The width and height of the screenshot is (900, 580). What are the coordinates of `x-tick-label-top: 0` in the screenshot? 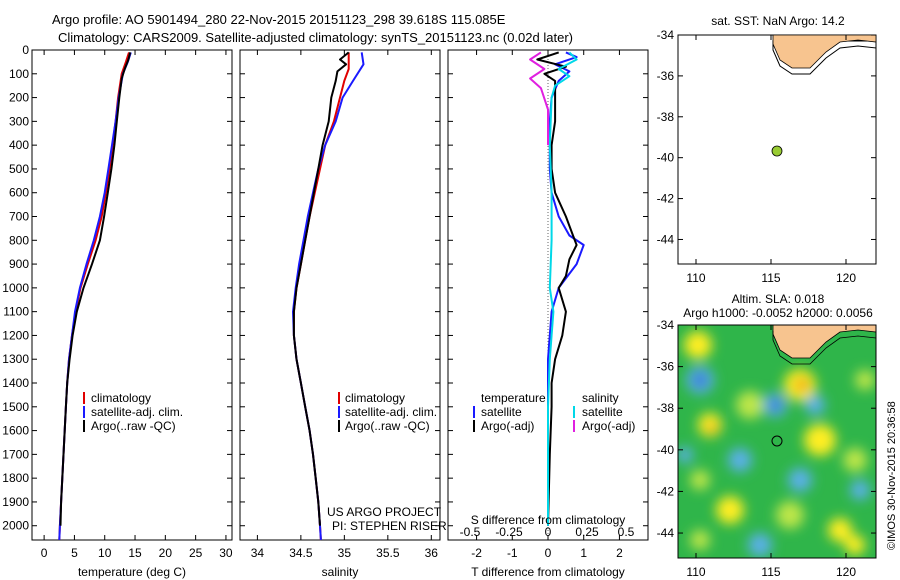 It's located at (548, 532).